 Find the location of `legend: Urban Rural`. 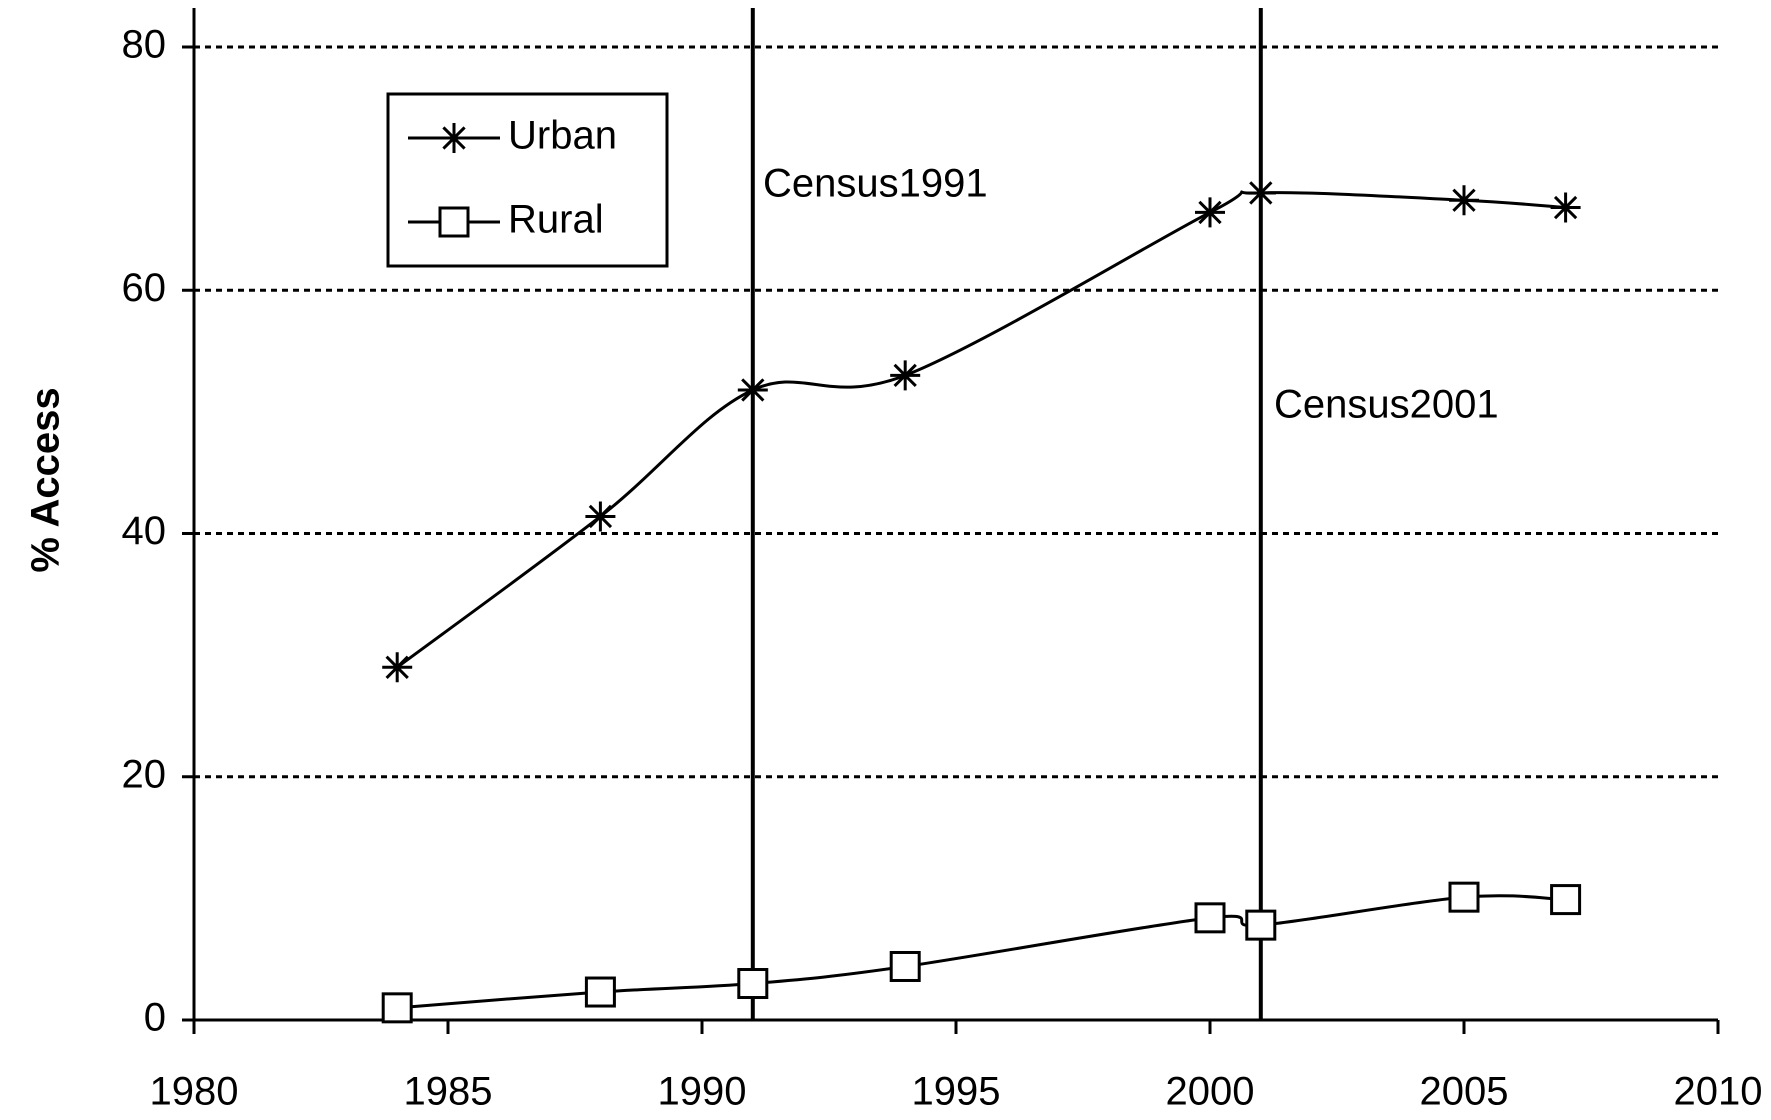

legend: Urban Rural is located at coordinates (527, 180).